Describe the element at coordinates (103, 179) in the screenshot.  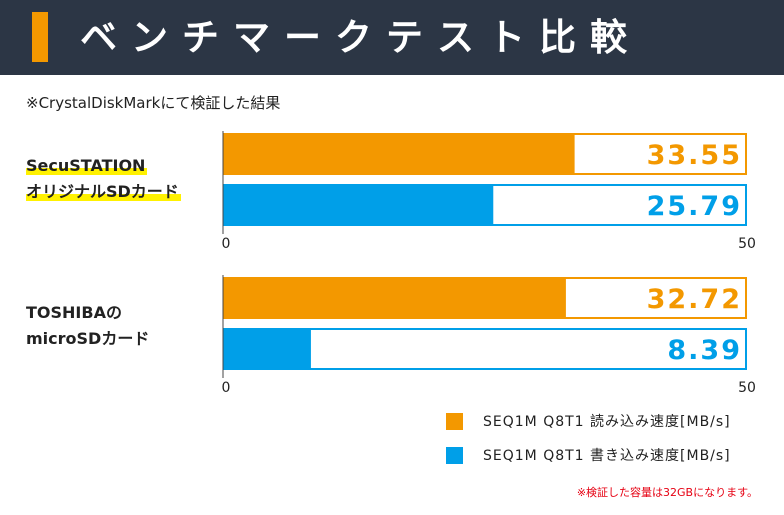
I see `group-label-secustation: SecuSTATION オリジナルSDカード` at that location.